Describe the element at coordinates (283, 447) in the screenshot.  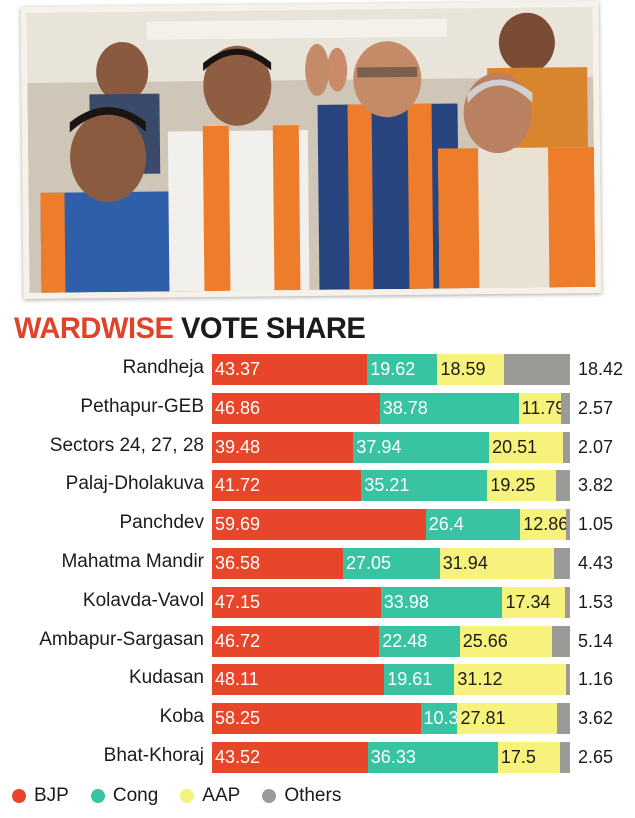
I see `bjp-segment: 39.48` at that location.